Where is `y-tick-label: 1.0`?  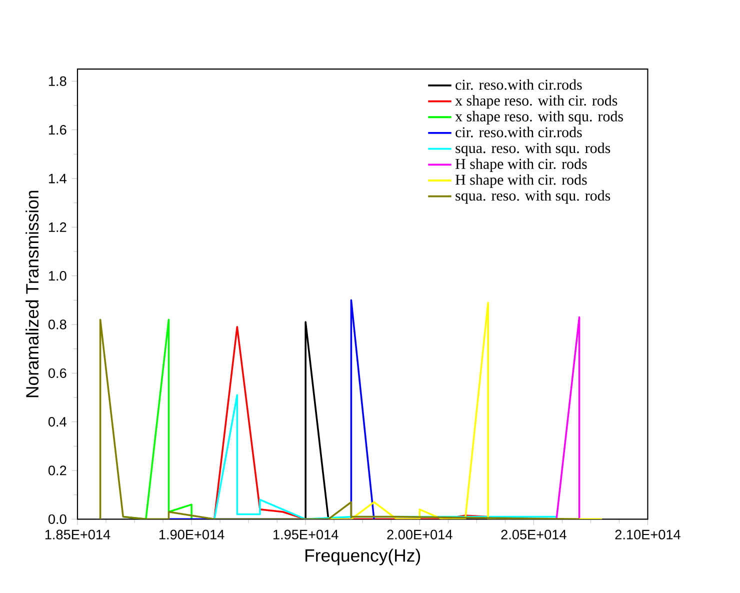 y-tick-label: 1.0 is located at coordinates (57, 276).